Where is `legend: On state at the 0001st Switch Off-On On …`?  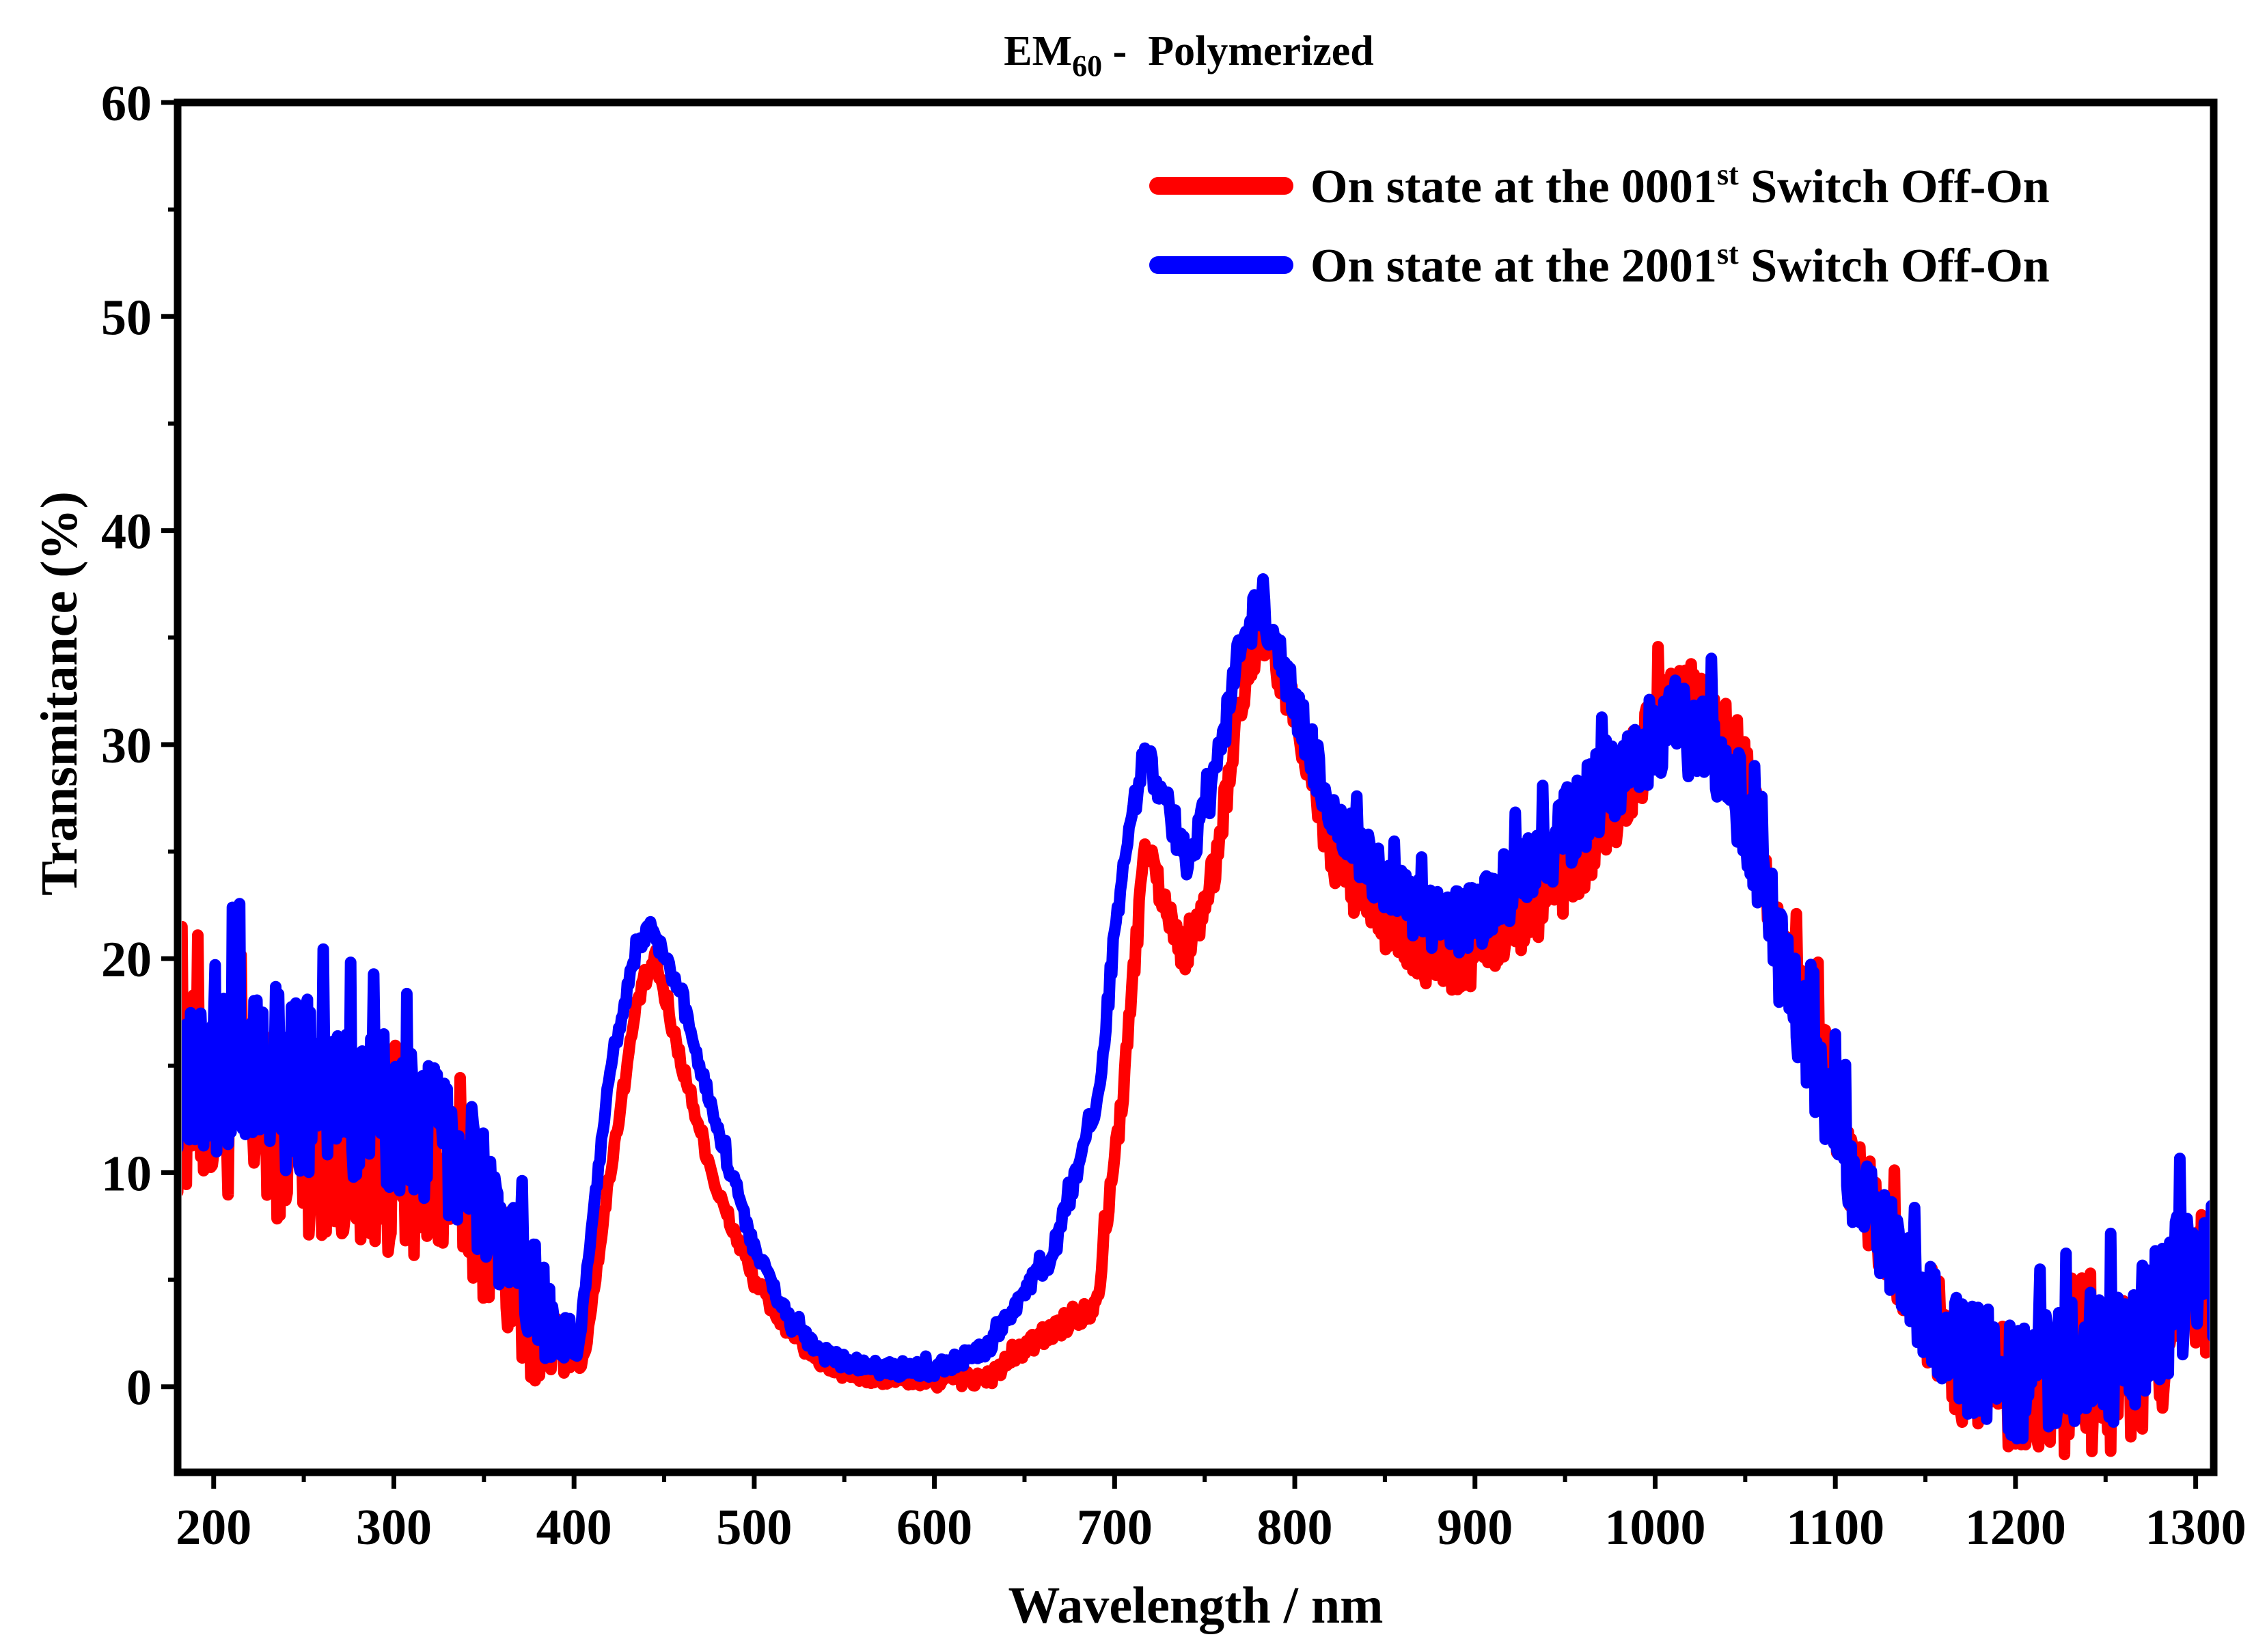
legend: On state at the 0001st Switch Off-On On … is located at coordinates (1599, 225).